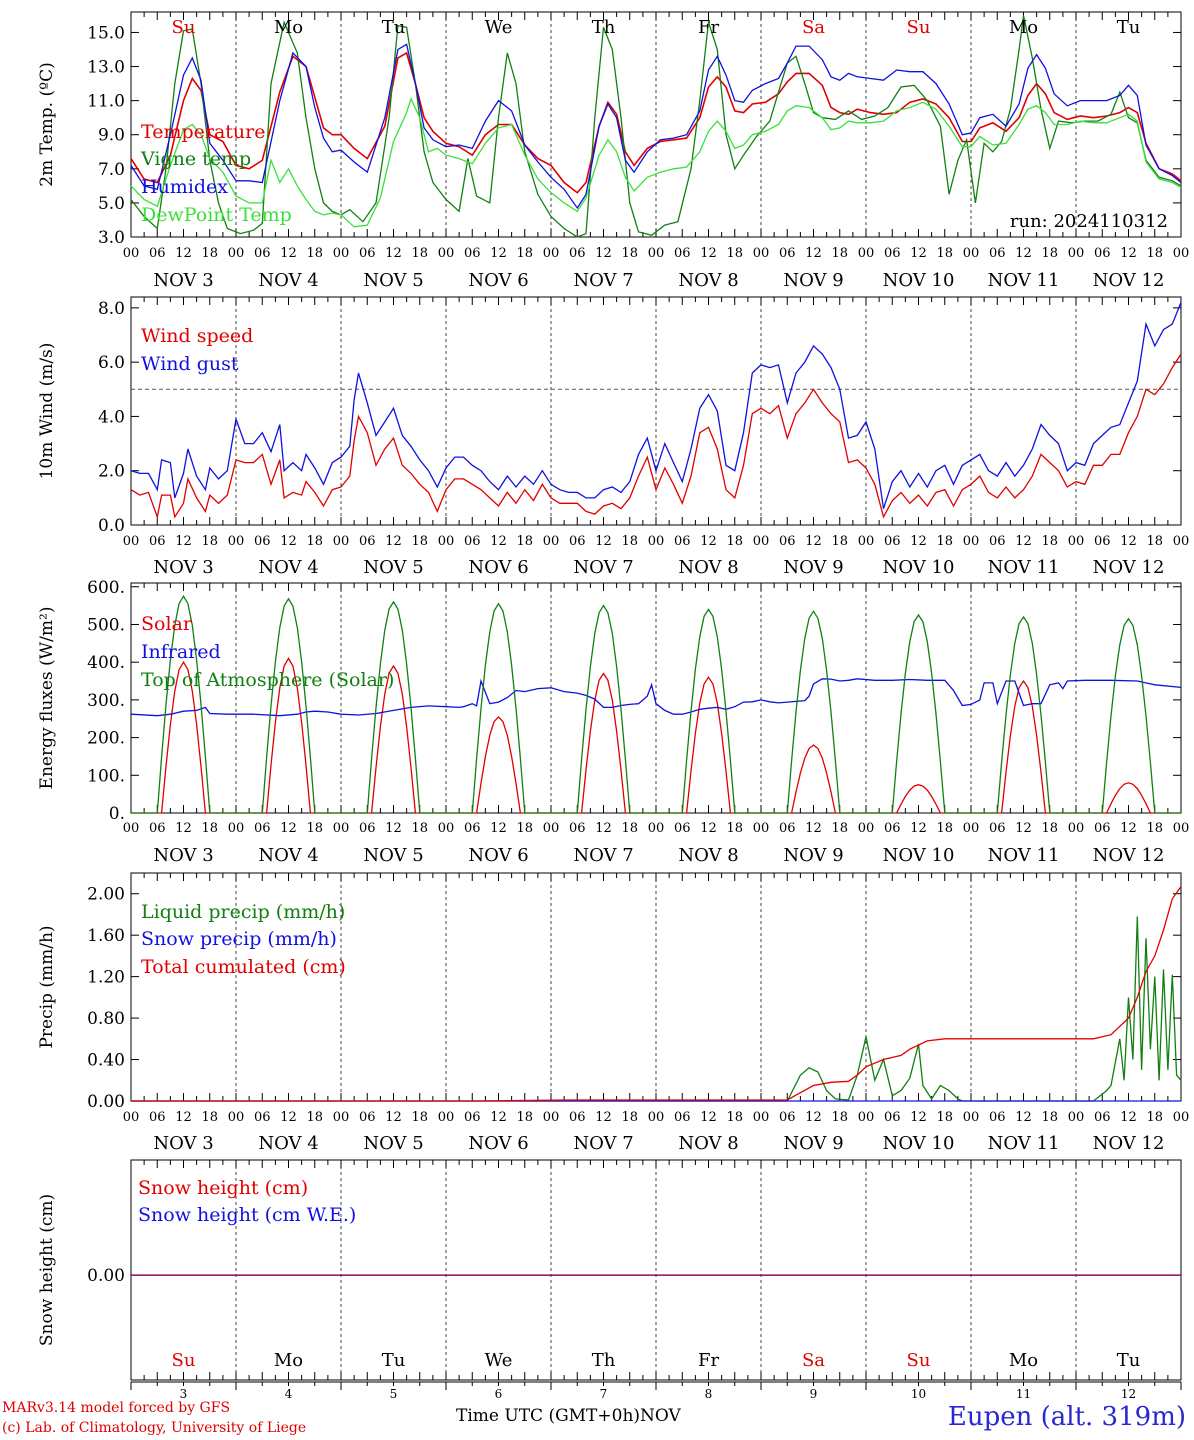 The image size is (1194, 1440). I want to click on y-axis-label: 2m Temp. (ºC), so click(47, 124).